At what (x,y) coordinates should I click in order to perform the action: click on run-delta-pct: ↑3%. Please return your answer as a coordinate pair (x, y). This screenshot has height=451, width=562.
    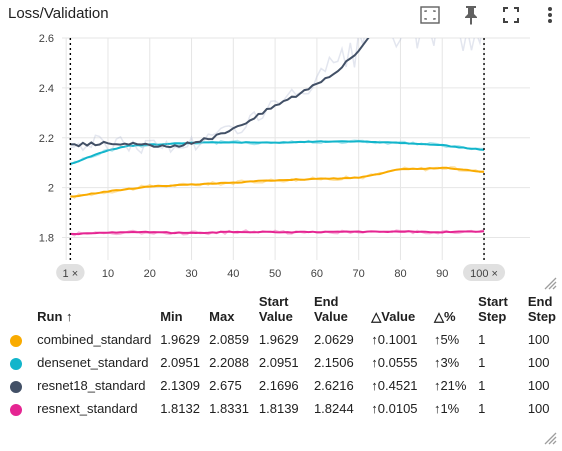
    Looking at the image, I should click on (456, 362).